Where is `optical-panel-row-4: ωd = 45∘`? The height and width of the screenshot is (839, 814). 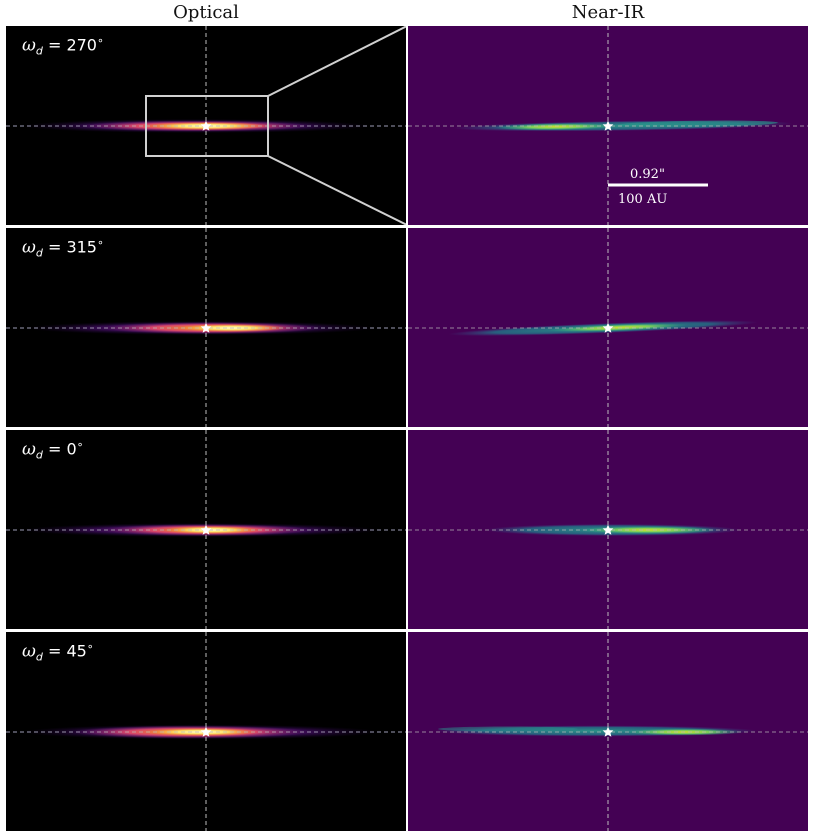
optical-panel-row-4: ωd = 45∘ is located at coordinates (206, 731).